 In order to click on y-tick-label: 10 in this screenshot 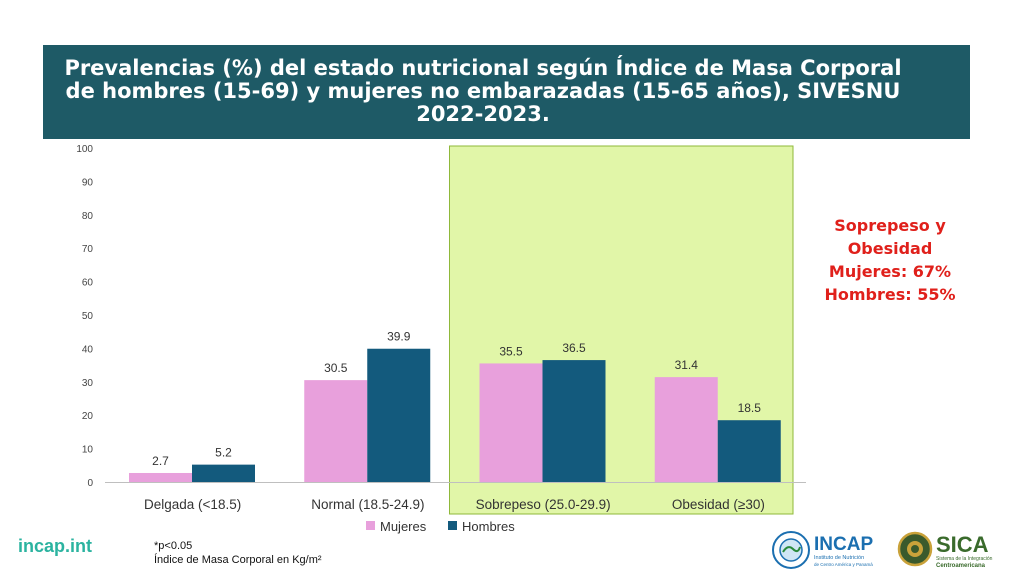, I will do `click(88, 450)`.